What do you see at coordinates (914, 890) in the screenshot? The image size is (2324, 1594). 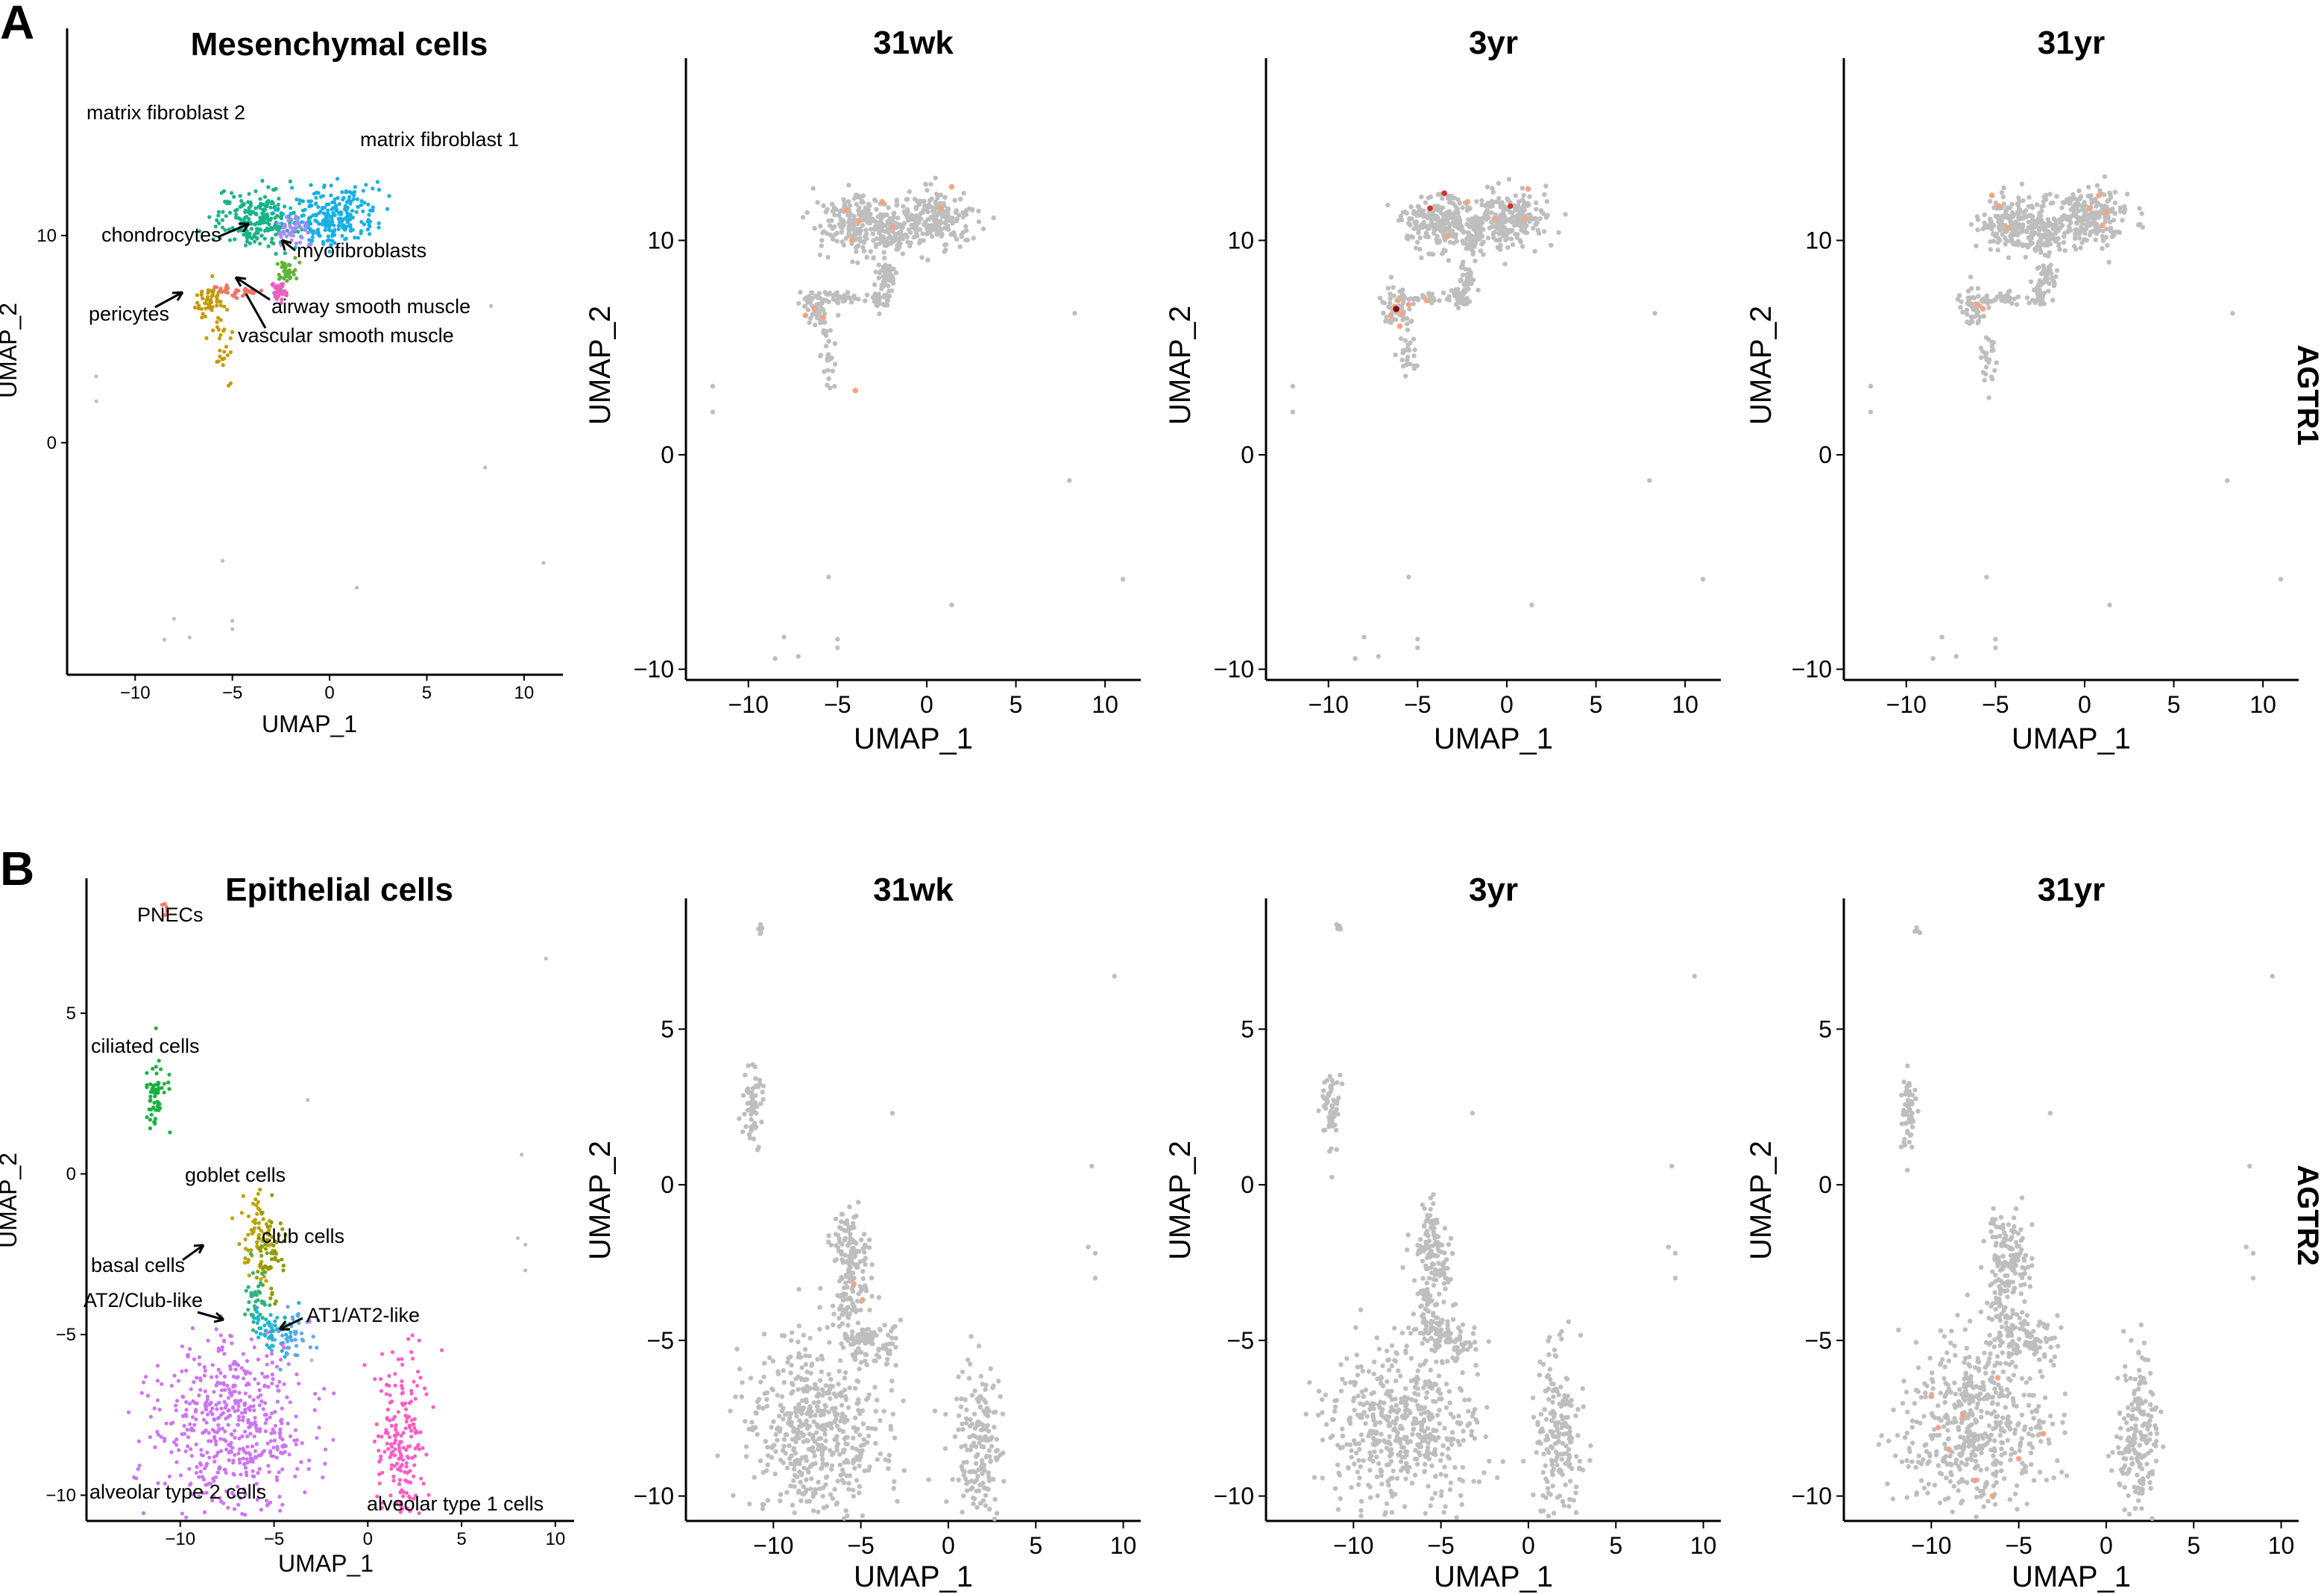 I see `plot-title-31wk-b: 31wk` at bounding box center [914, 890].